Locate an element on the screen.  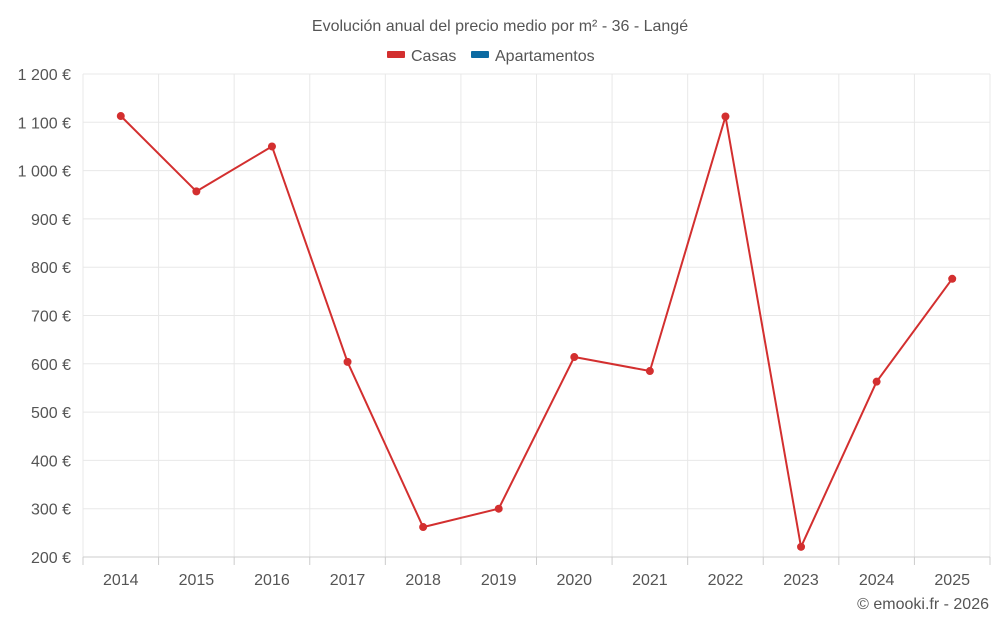
legend-item-apartamentos: Apartamentos is located at coordinates (533, 56).